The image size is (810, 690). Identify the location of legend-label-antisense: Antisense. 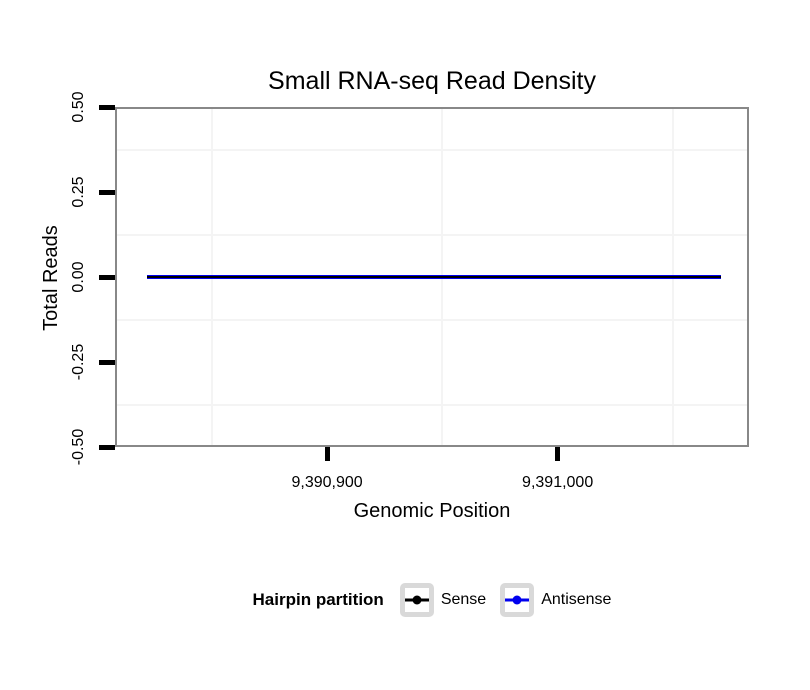
(576, 599).